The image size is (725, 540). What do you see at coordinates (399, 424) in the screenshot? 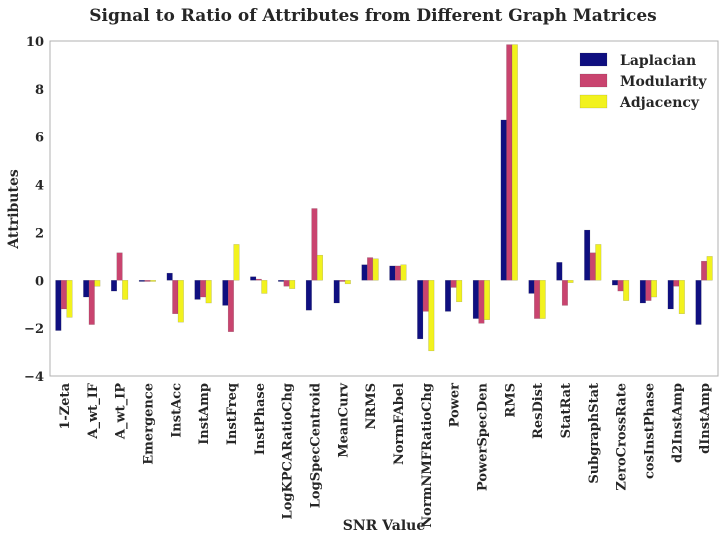
I see `x-tick-label: NormFAbel` at bounding box center [399, 424].